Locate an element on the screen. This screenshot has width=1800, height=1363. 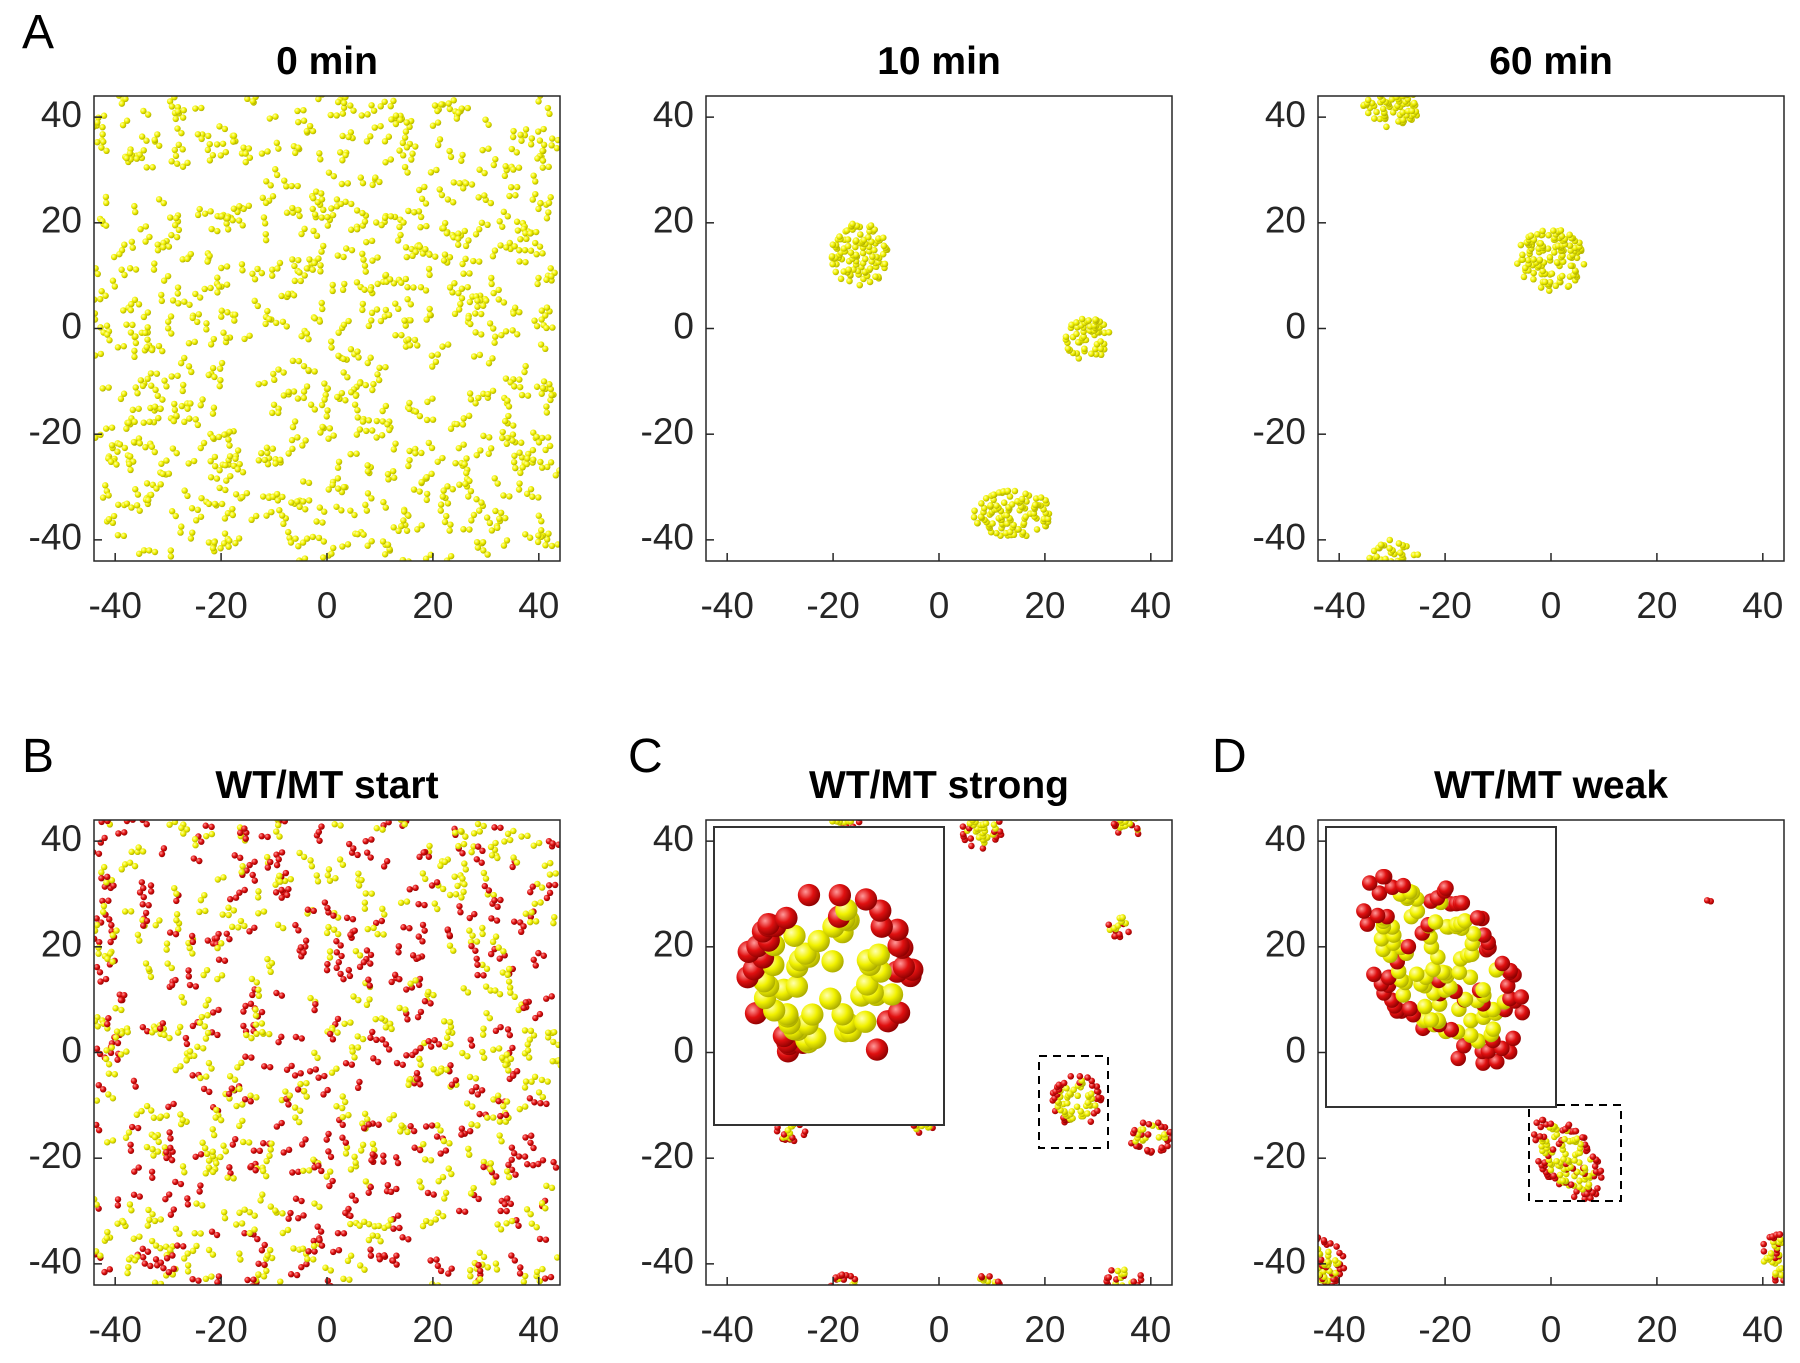
panel: 60 min-40-2002040-40-2002040 is located at coordinates (1518, 333).